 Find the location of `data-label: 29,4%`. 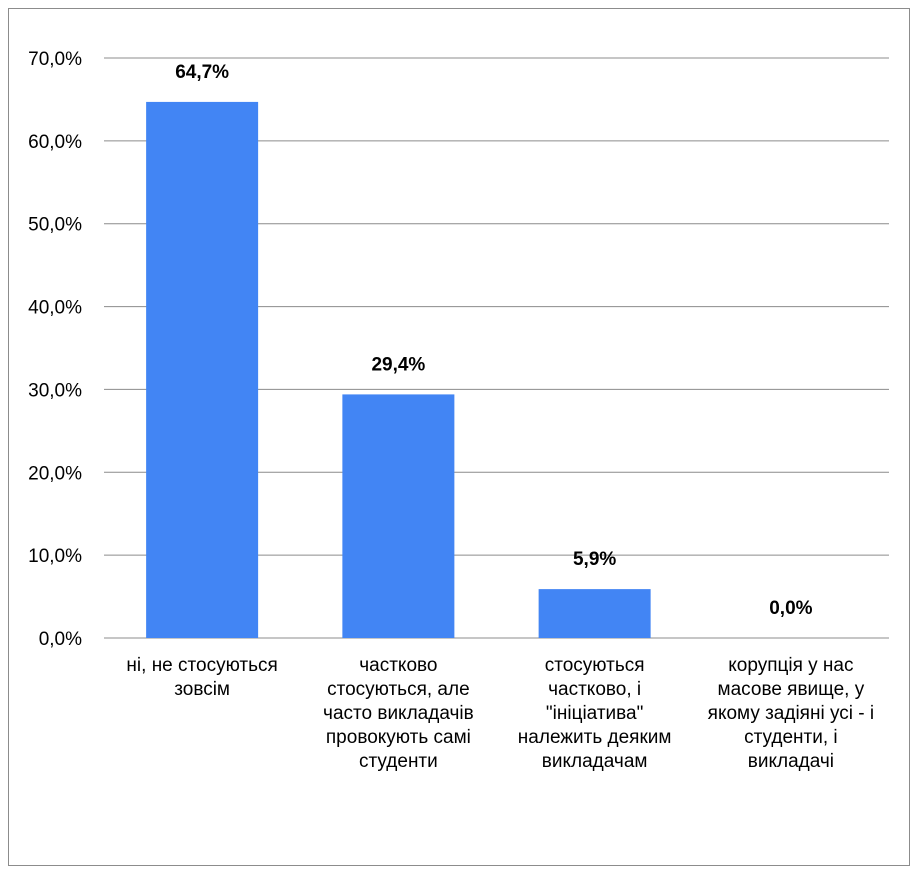

data-label: 29,4% is located at coordinates (398, 364).